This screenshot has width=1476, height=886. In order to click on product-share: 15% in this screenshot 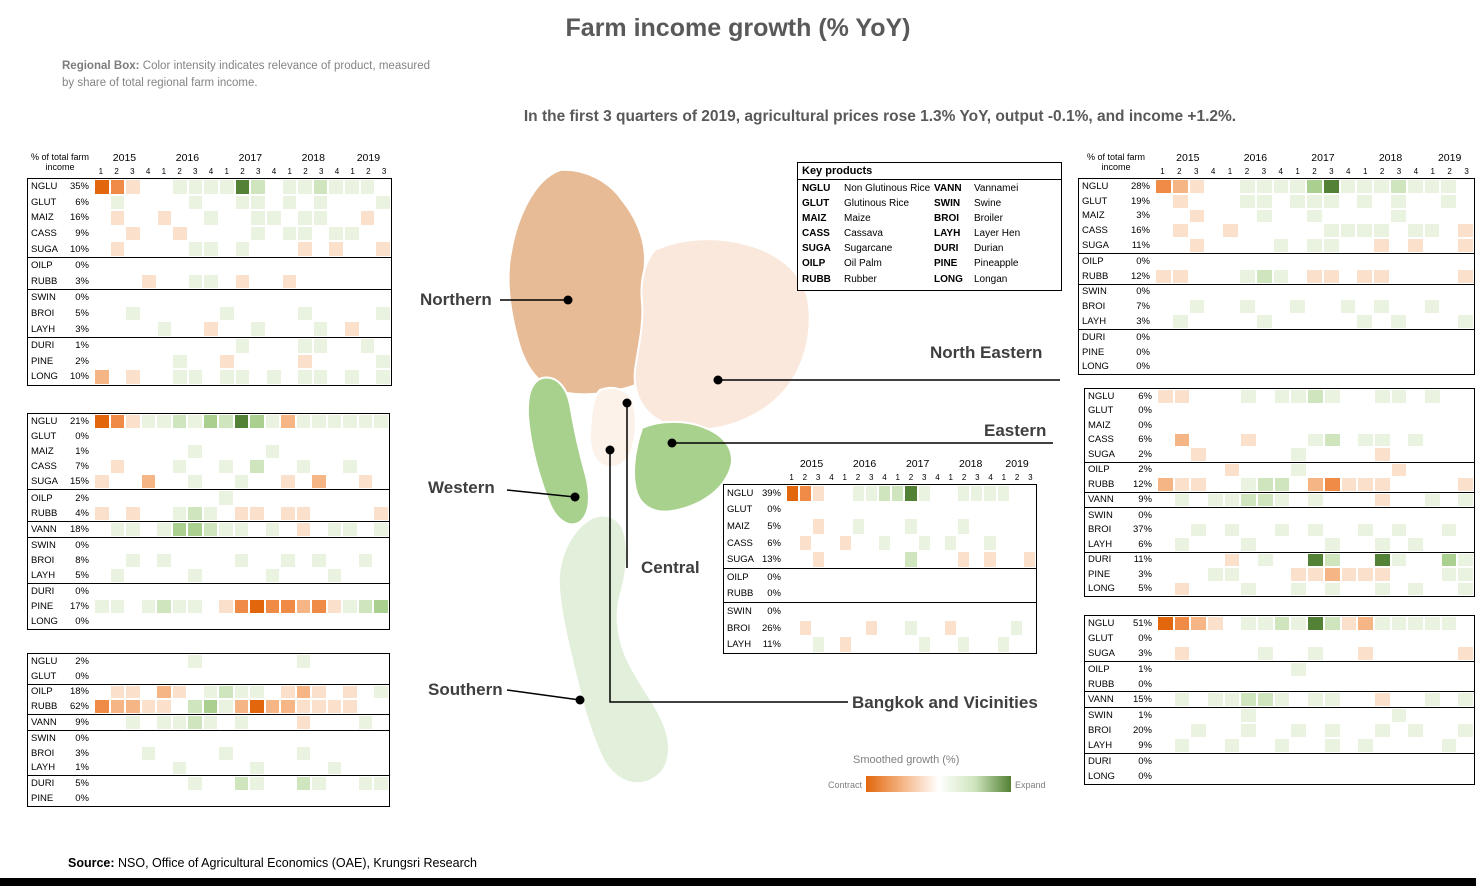, I will do `click(79, 482)`.